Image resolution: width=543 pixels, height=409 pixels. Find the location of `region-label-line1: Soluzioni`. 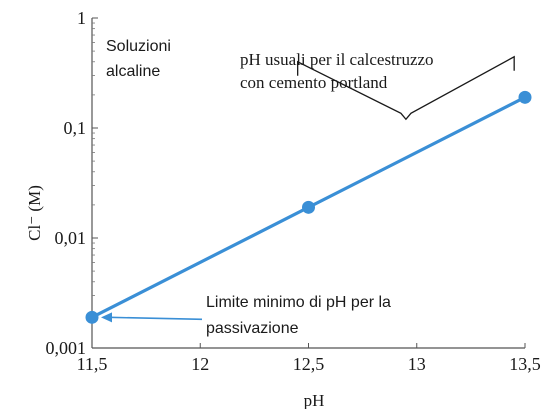

region-label-line1: Soluzioni is located at coordinates (138, 46).